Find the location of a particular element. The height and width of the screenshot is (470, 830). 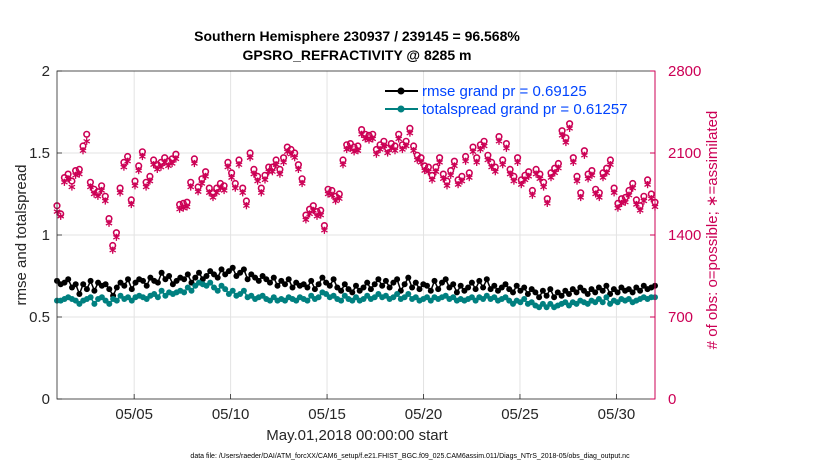

x-tick-label: 05/20 is located at coordinates (424, 414).